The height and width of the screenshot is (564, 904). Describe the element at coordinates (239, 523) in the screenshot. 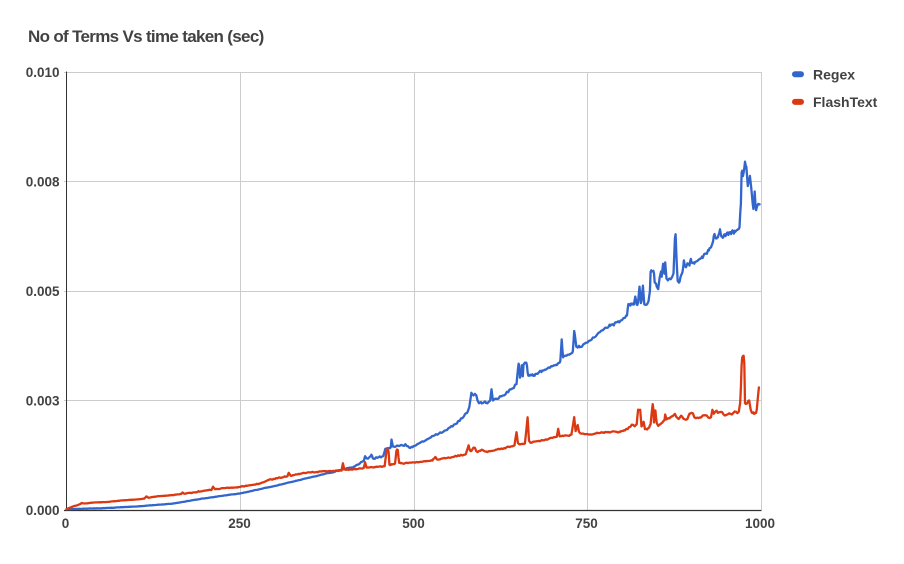

I see `svg-text: 250` at that location.